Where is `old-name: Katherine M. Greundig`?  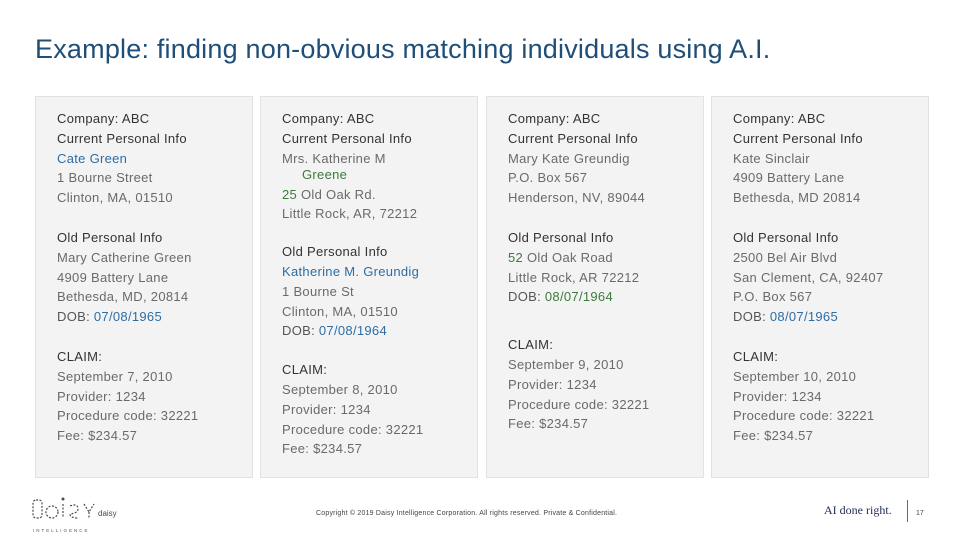
old-name: Katherine M. Greundig is located at coordinates (351, 271).